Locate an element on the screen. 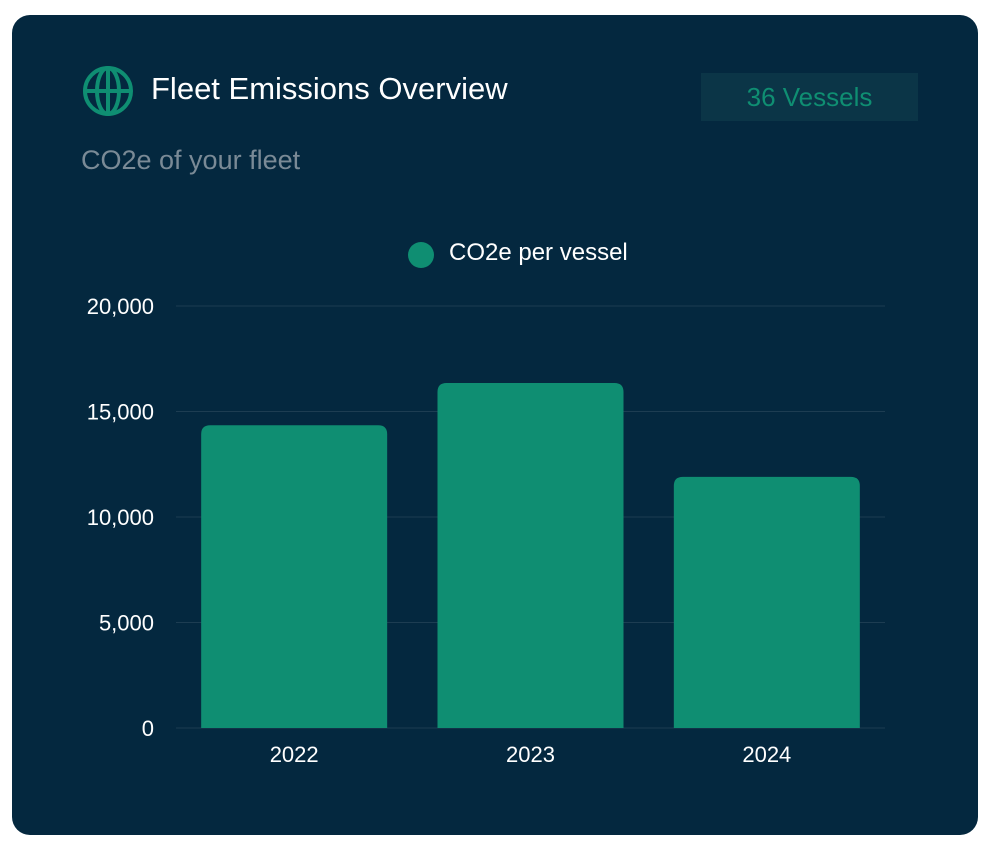  y-tick-label: 20,000 is located at coordinates (120, 306).